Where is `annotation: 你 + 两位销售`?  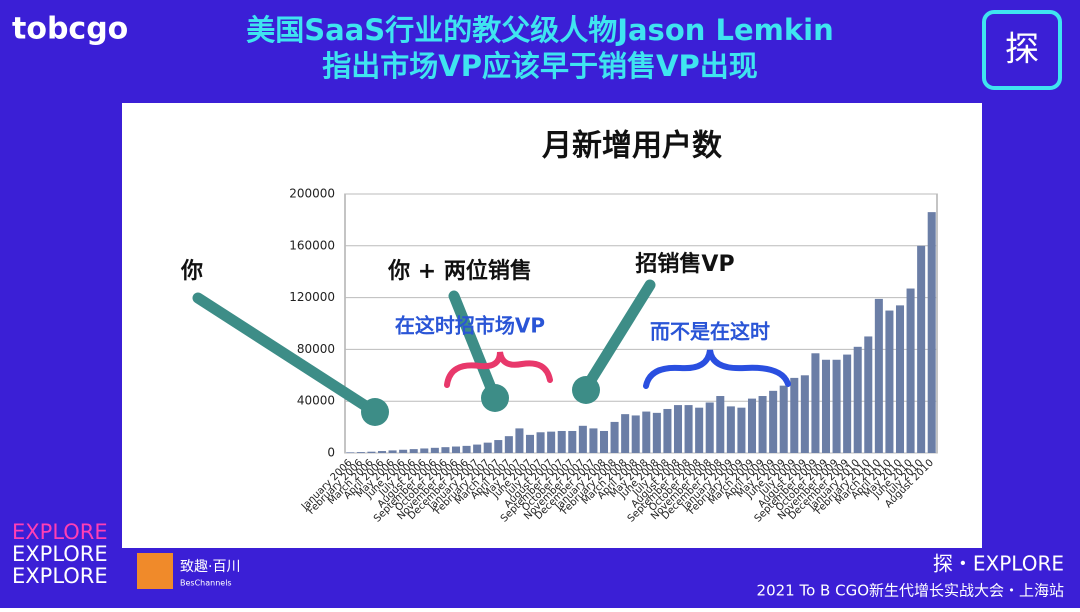
annotation: 你 + 两位销售 is located at coordinates (459, 271).